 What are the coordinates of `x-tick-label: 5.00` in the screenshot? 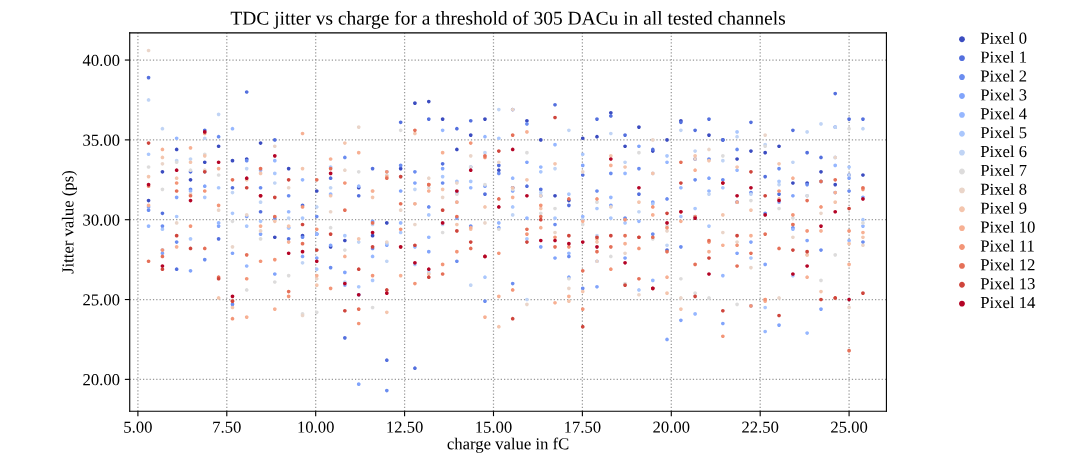 It's located at (138, 427).